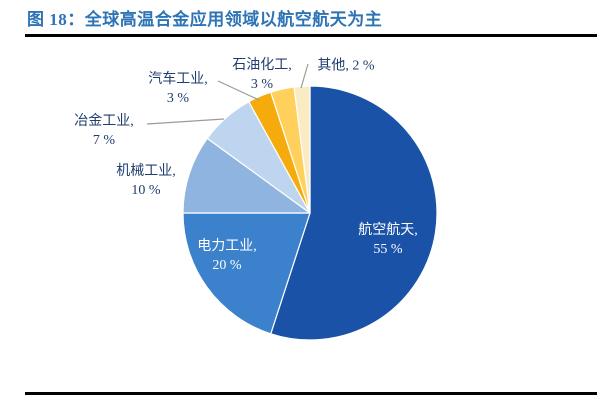  What do you see at coordinates (227, 246) in the screenshot?
I see `pie-slice-label-line1: 电力工业,` at bounding box center [227, 246].